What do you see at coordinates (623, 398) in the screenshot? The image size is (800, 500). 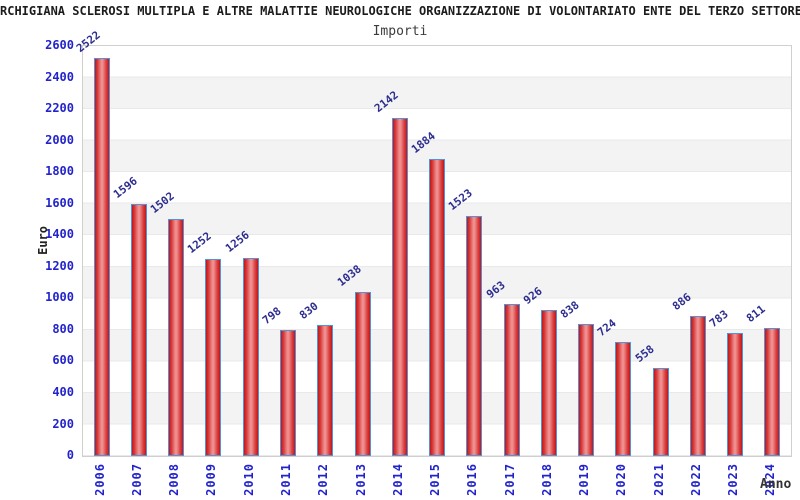 I see `bar-2020` at bounding box center [623, 398].